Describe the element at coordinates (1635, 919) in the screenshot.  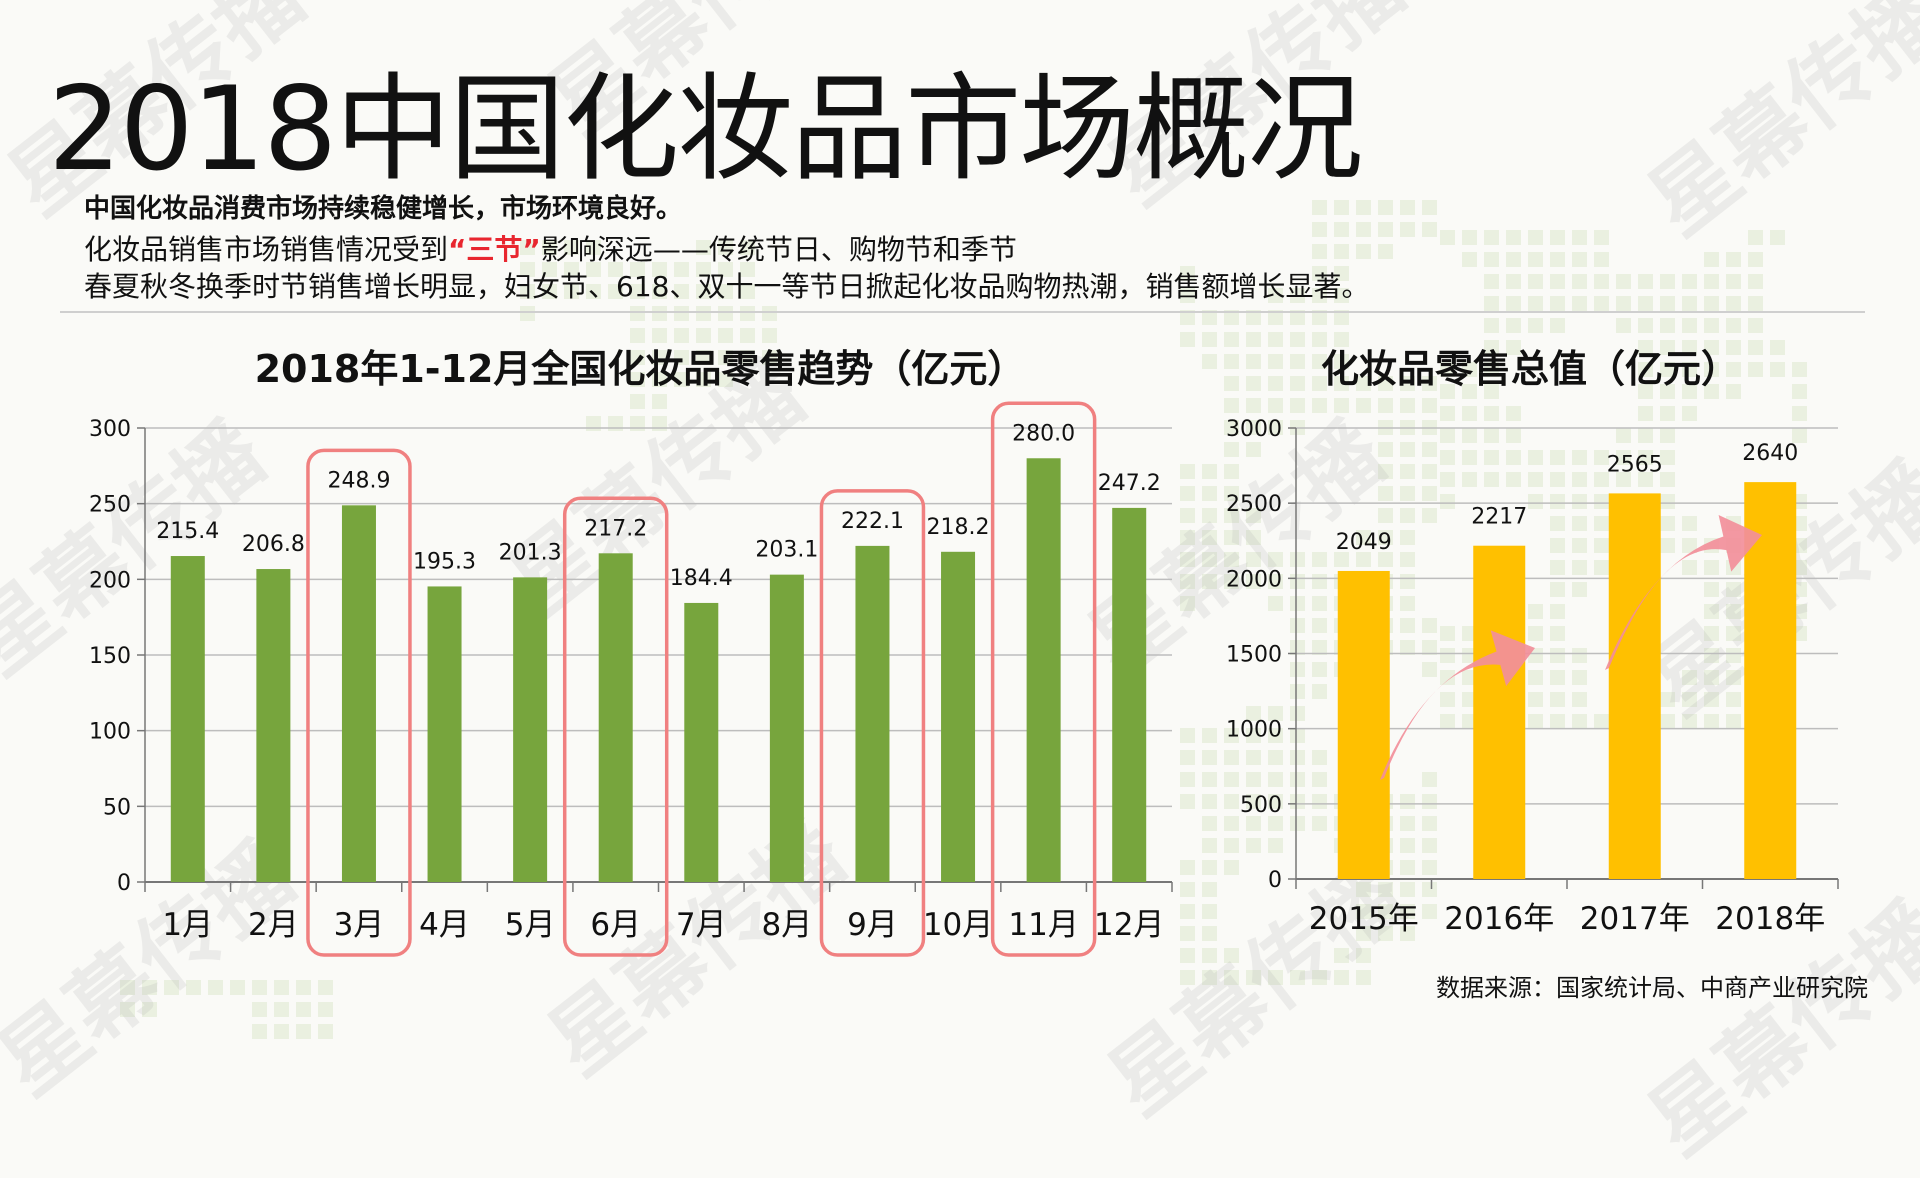
I see `x-category-label: 2017年` at that location.